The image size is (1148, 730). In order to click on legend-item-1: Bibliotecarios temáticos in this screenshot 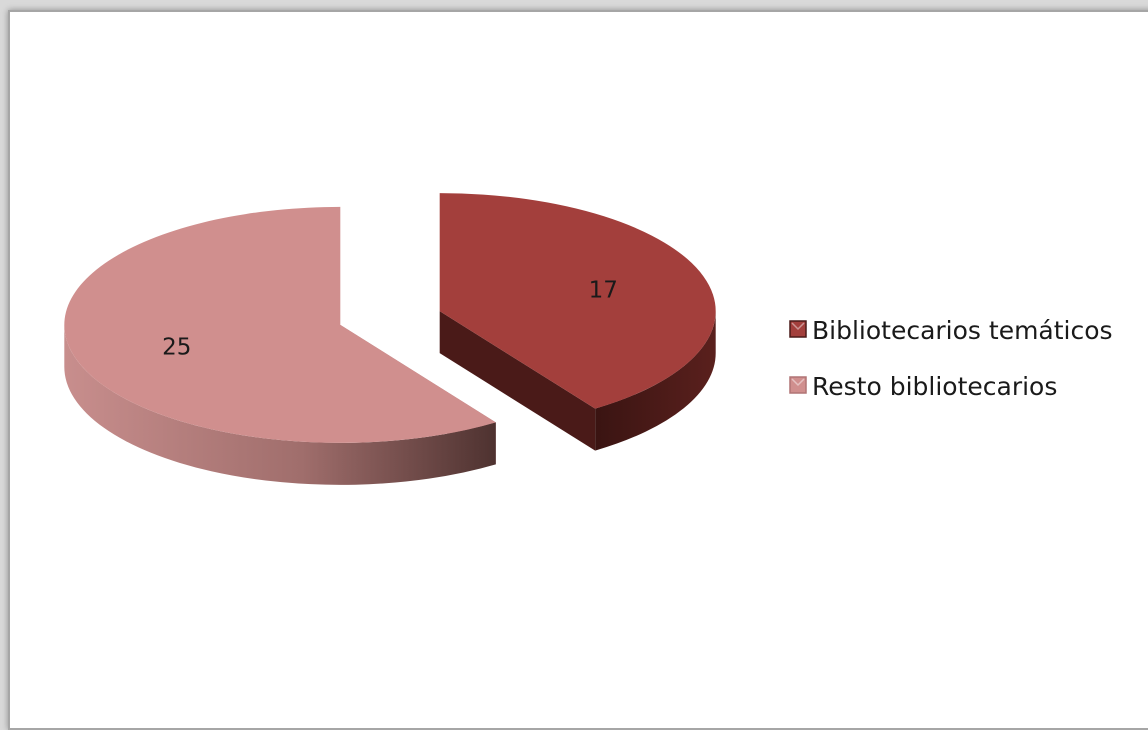, I will do `click(951, 330)`.